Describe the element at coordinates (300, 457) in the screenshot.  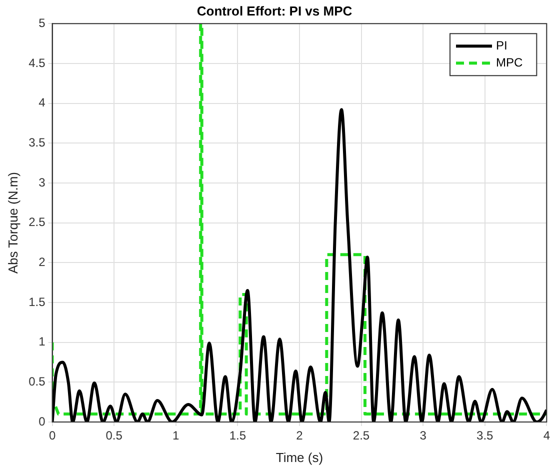
I see `x-axis-title: Time (s)` at that location.